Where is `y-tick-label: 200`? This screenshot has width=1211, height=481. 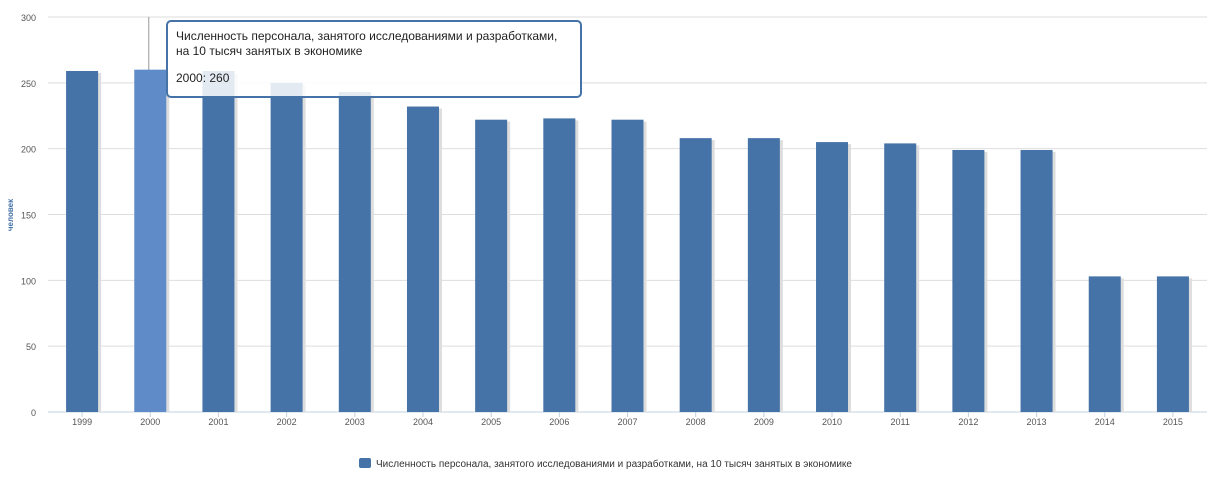 y-tick-label: 200 is located at coordinates (28, 150).